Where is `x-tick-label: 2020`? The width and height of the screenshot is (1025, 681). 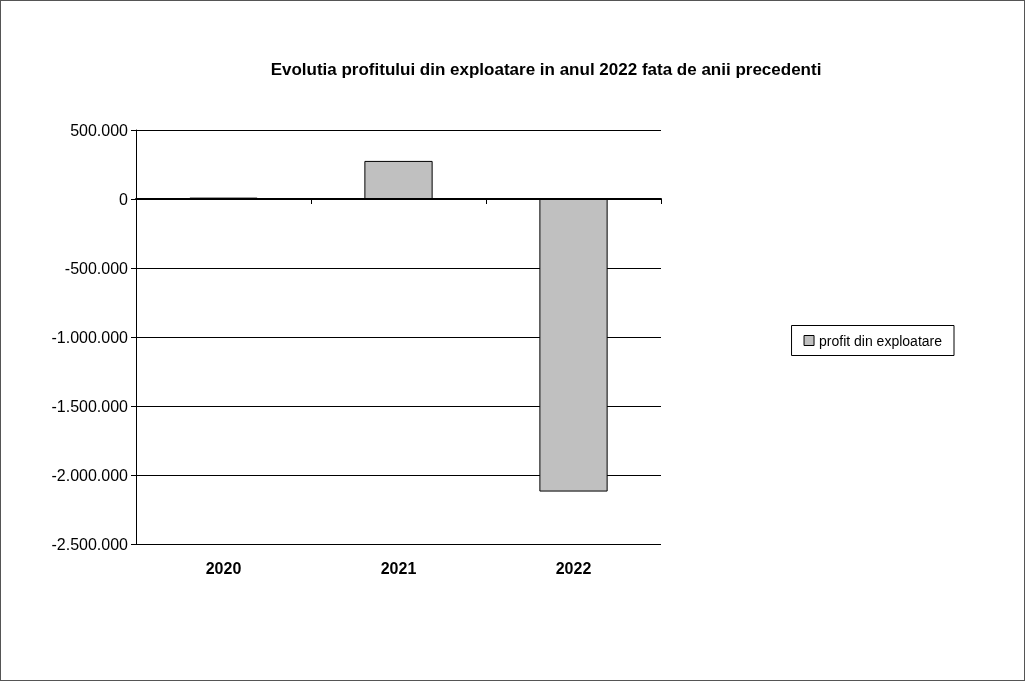 x-tick-label: 2020 is located at coordinates (223, 568).